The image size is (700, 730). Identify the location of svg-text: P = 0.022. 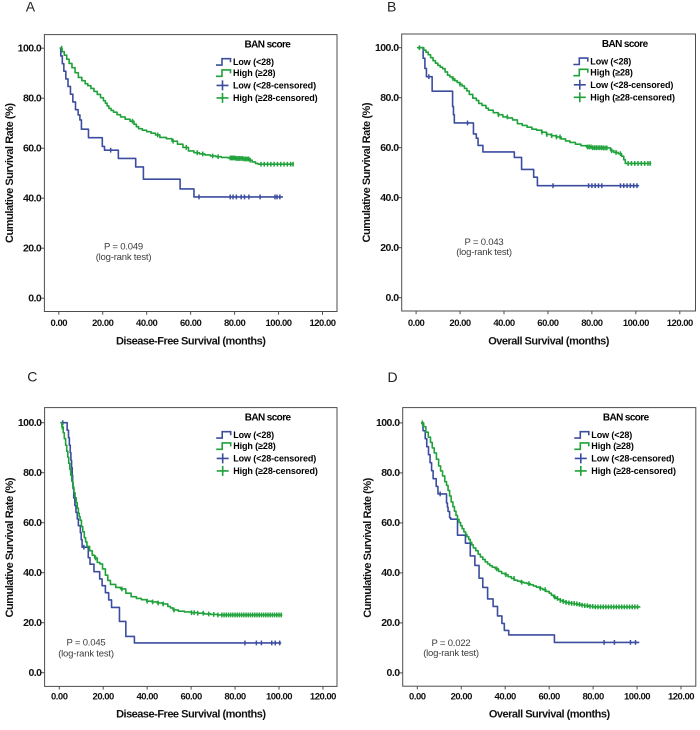
(451, 643).